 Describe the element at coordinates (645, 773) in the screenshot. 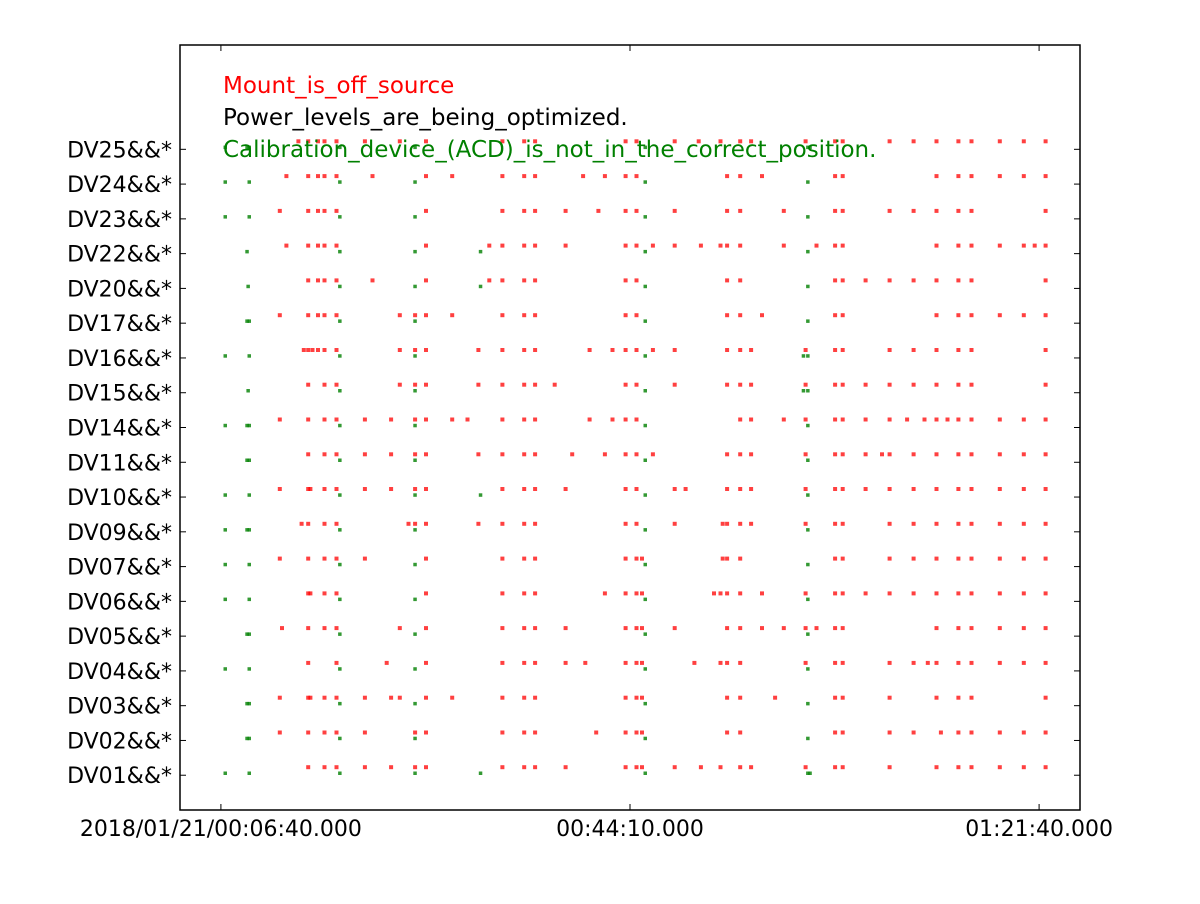

I see `marker-calibration-device-dv01` at that location.